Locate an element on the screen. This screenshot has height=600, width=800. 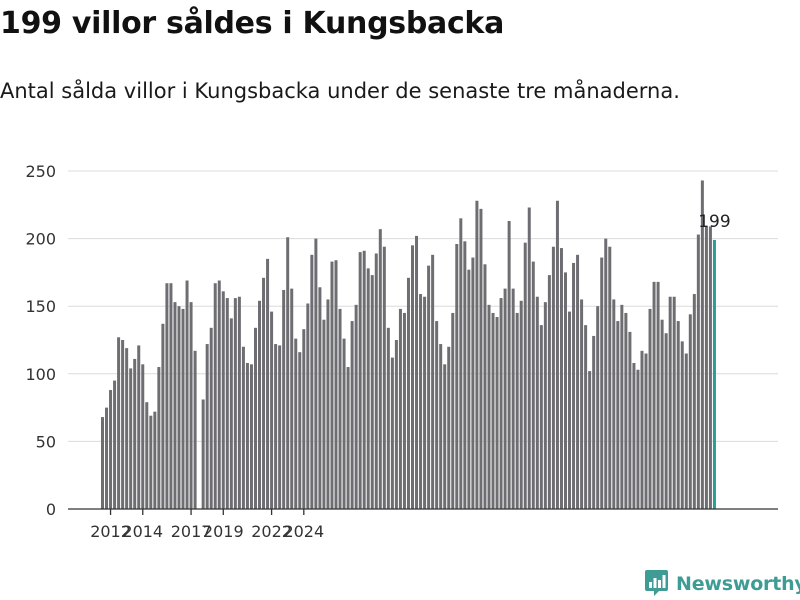
x-tick-label: 2017 is located at coordinates (191, 531).